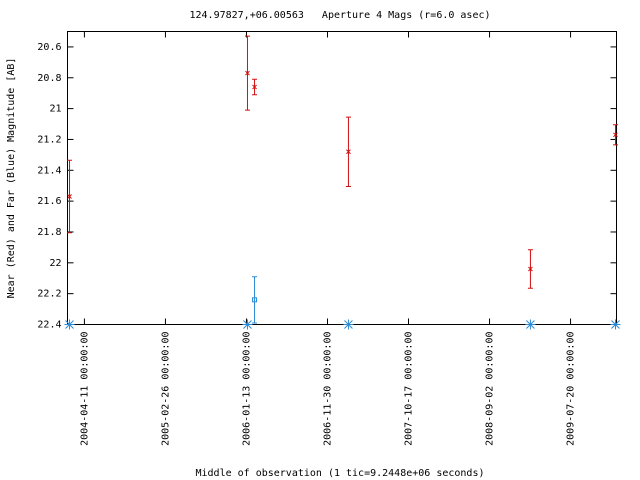 The image size is (640, 480). What do you see at coordinates (84, 389) in the screenshot?
I see `x-tick-label: 2004-04-11 00:00:00` at bounding box center [84, 389].